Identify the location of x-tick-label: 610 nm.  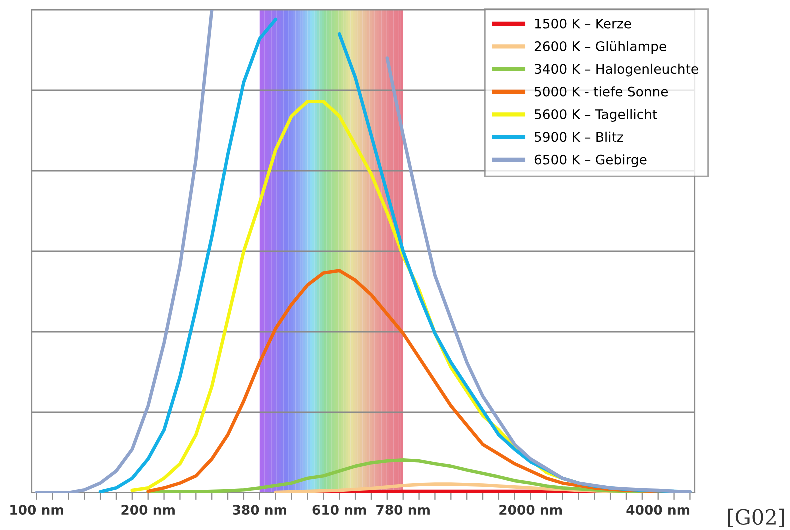
(339, 510).